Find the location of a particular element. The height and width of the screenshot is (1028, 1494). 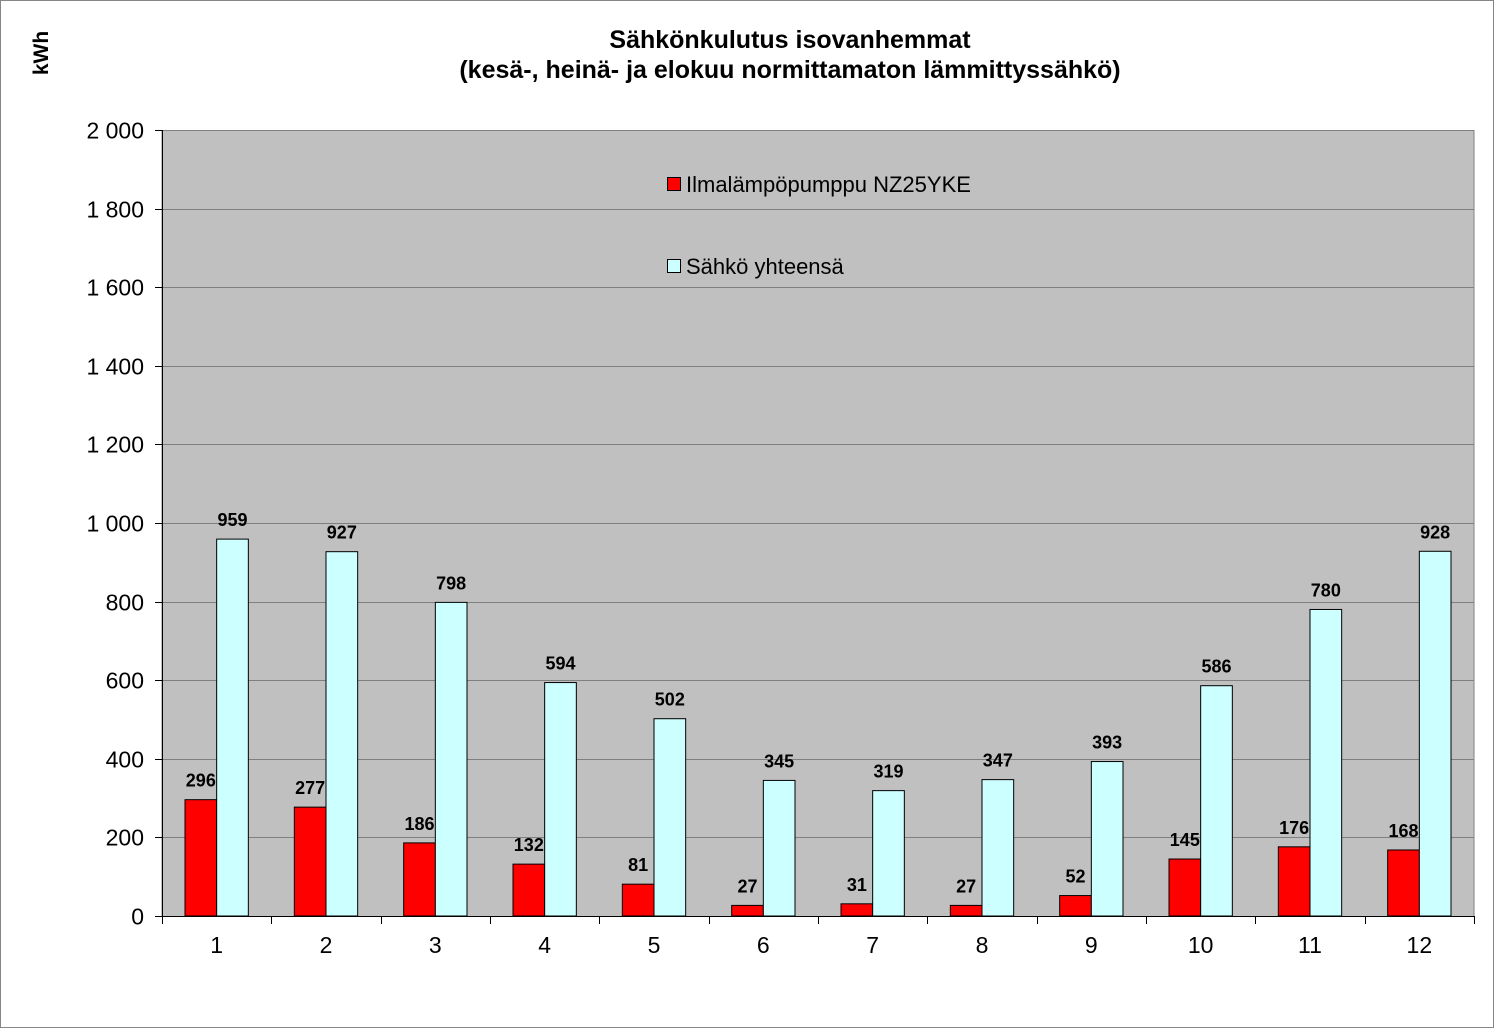

heat-pump-value-label: 52 is located at coordinates (1075, 877).